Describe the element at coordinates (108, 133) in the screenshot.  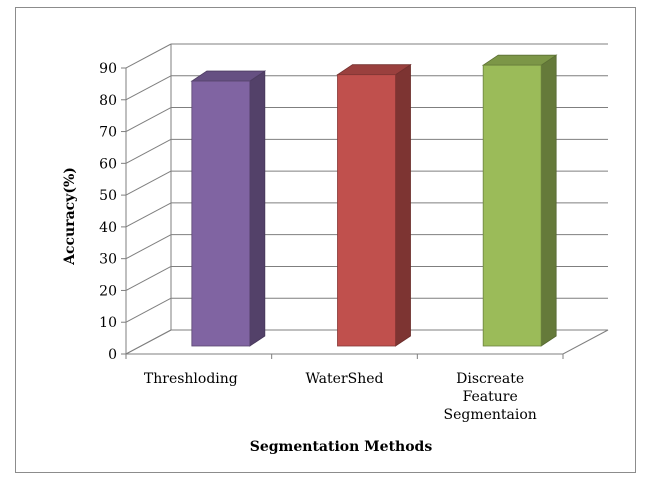
I see `y-tick-label: 70` at that location.